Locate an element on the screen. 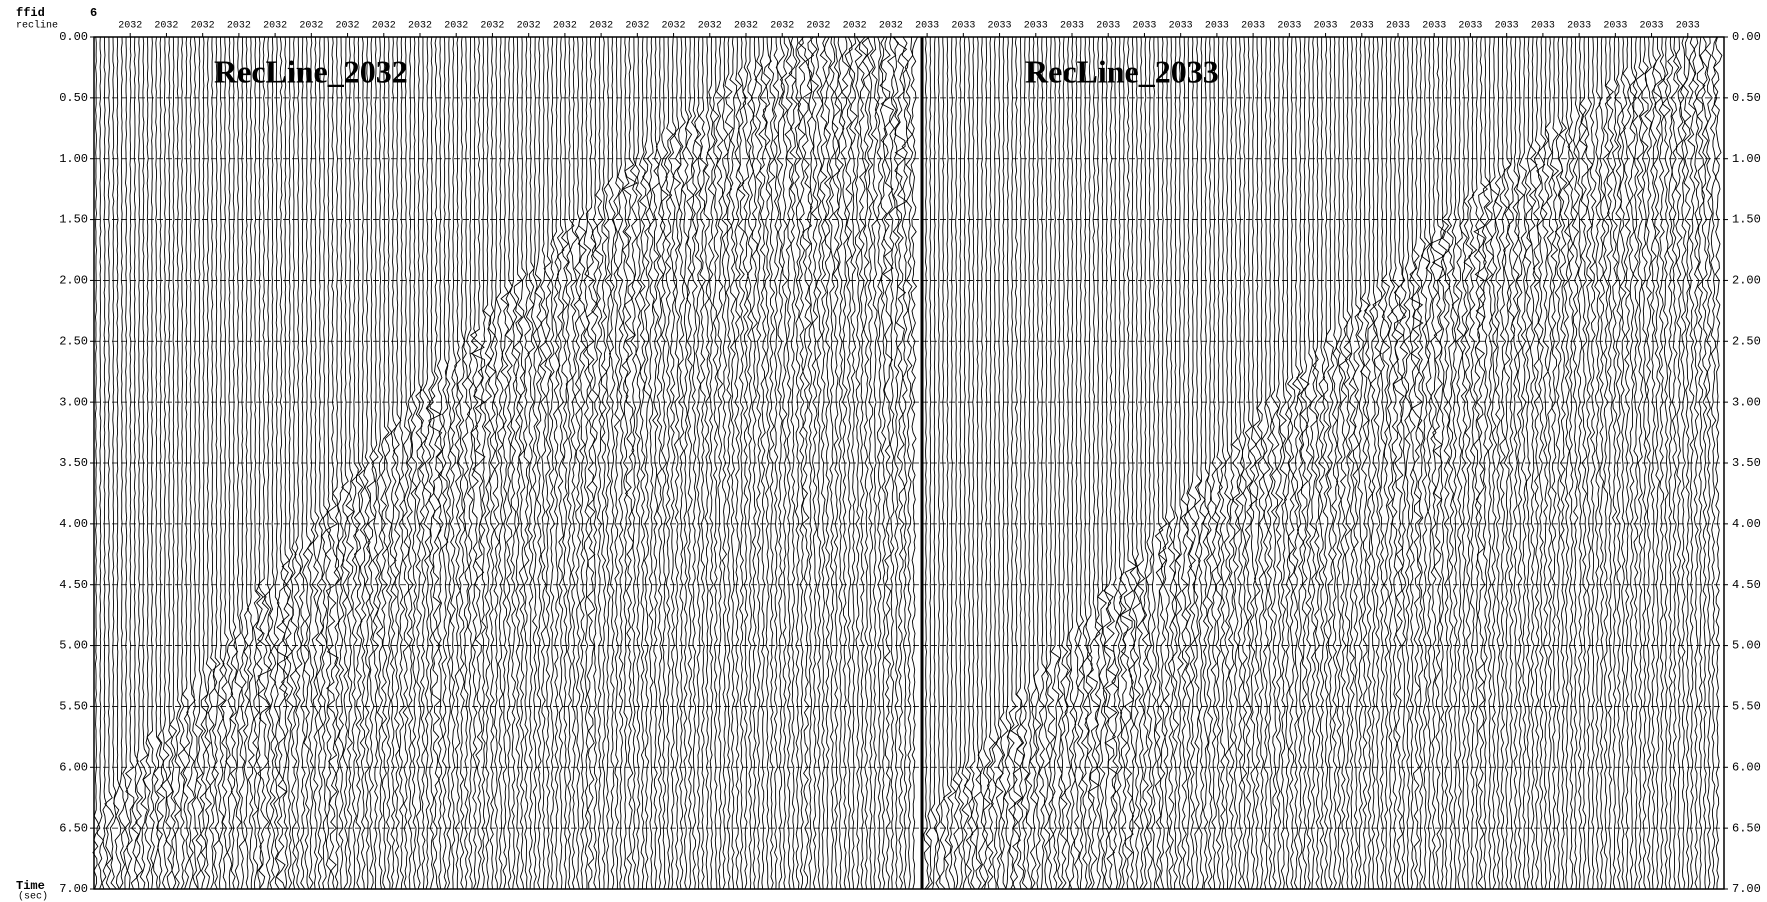 Image resolution: width=1767 pixels, height=902 pixels. y-tick-label-right: 2.00 is located at coordinates (1746, 281).